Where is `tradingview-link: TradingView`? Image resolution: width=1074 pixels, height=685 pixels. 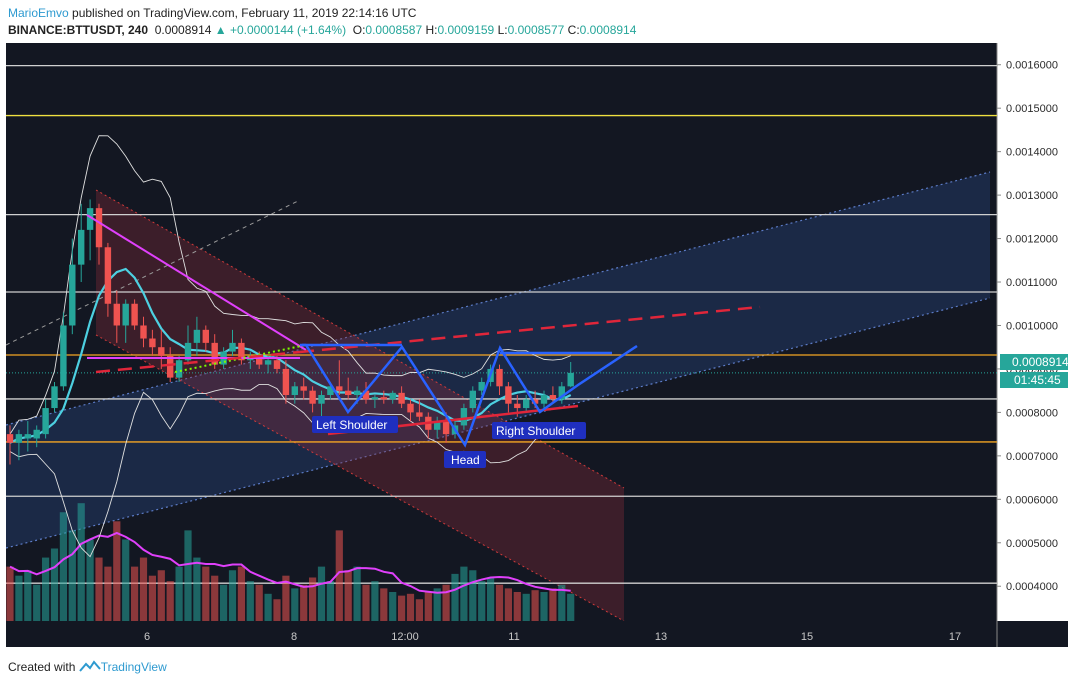
tradingview-link: TradingView is located at coordinates (133, 667).